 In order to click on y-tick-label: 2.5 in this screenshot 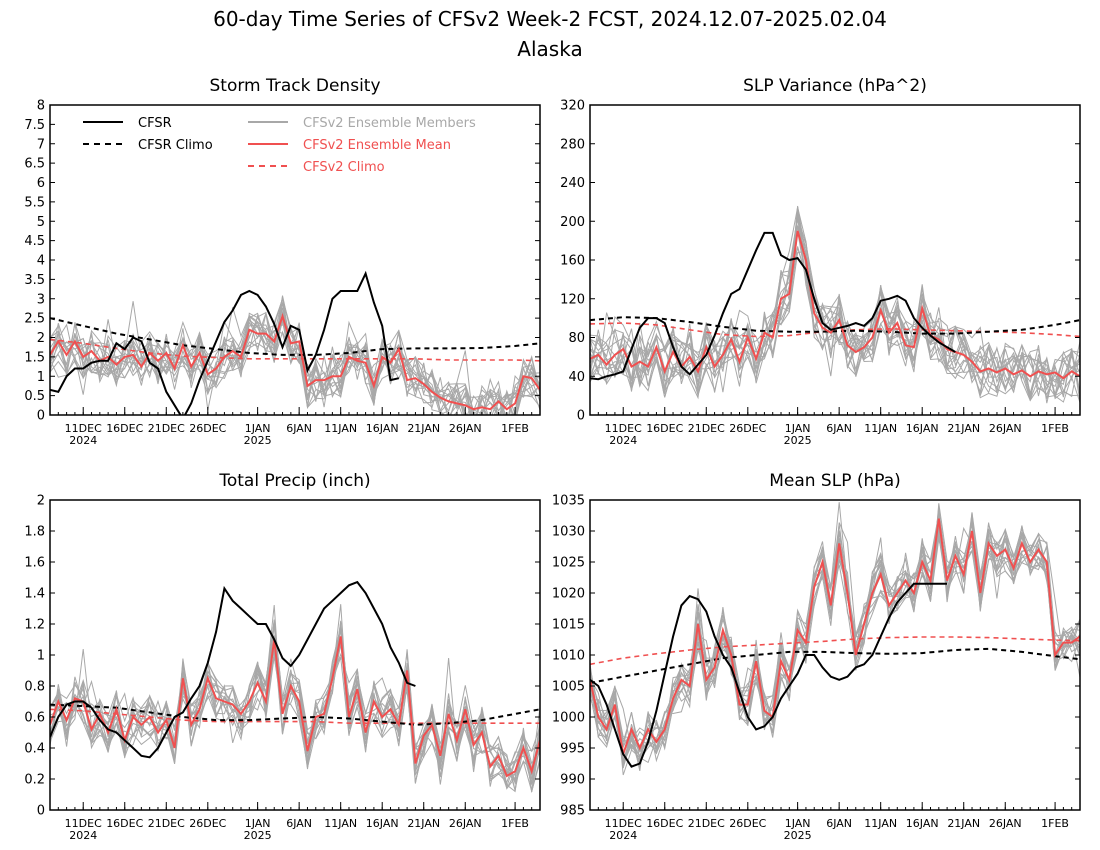, I will do `click(34, 319)`.